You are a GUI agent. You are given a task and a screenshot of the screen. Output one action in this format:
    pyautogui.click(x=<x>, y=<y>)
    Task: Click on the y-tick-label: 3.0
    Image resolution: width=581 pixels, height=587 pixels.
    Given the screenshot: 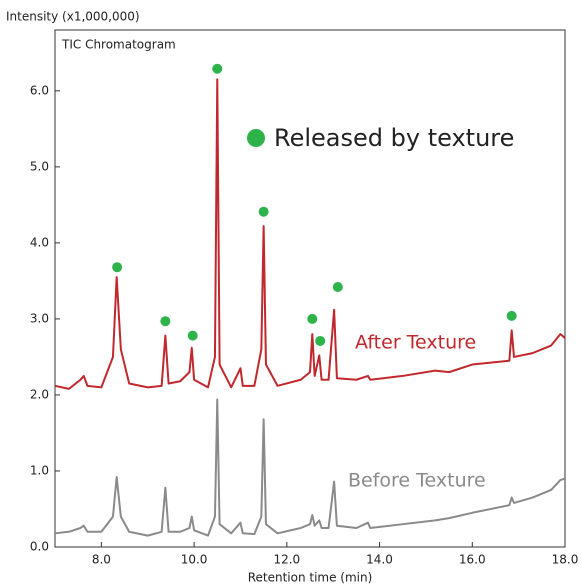 What is the action you would take?
    pyautogui.click(x=39, y=318)
    